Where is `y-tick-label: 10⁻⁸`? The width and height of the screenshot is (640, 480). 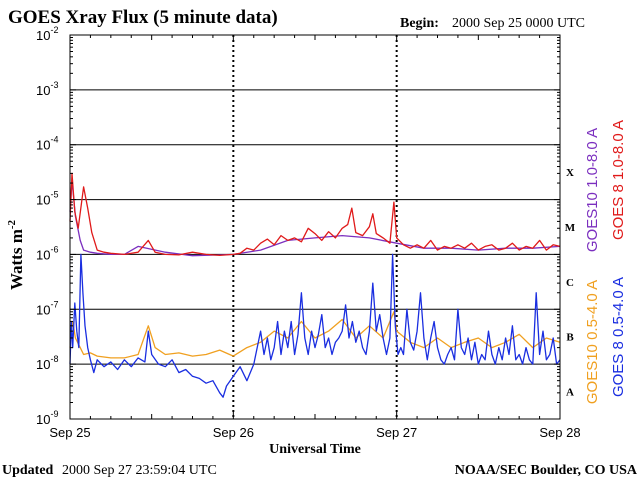
y-tick-label: 10⁻⁸ is located at coordinates (47, 363).